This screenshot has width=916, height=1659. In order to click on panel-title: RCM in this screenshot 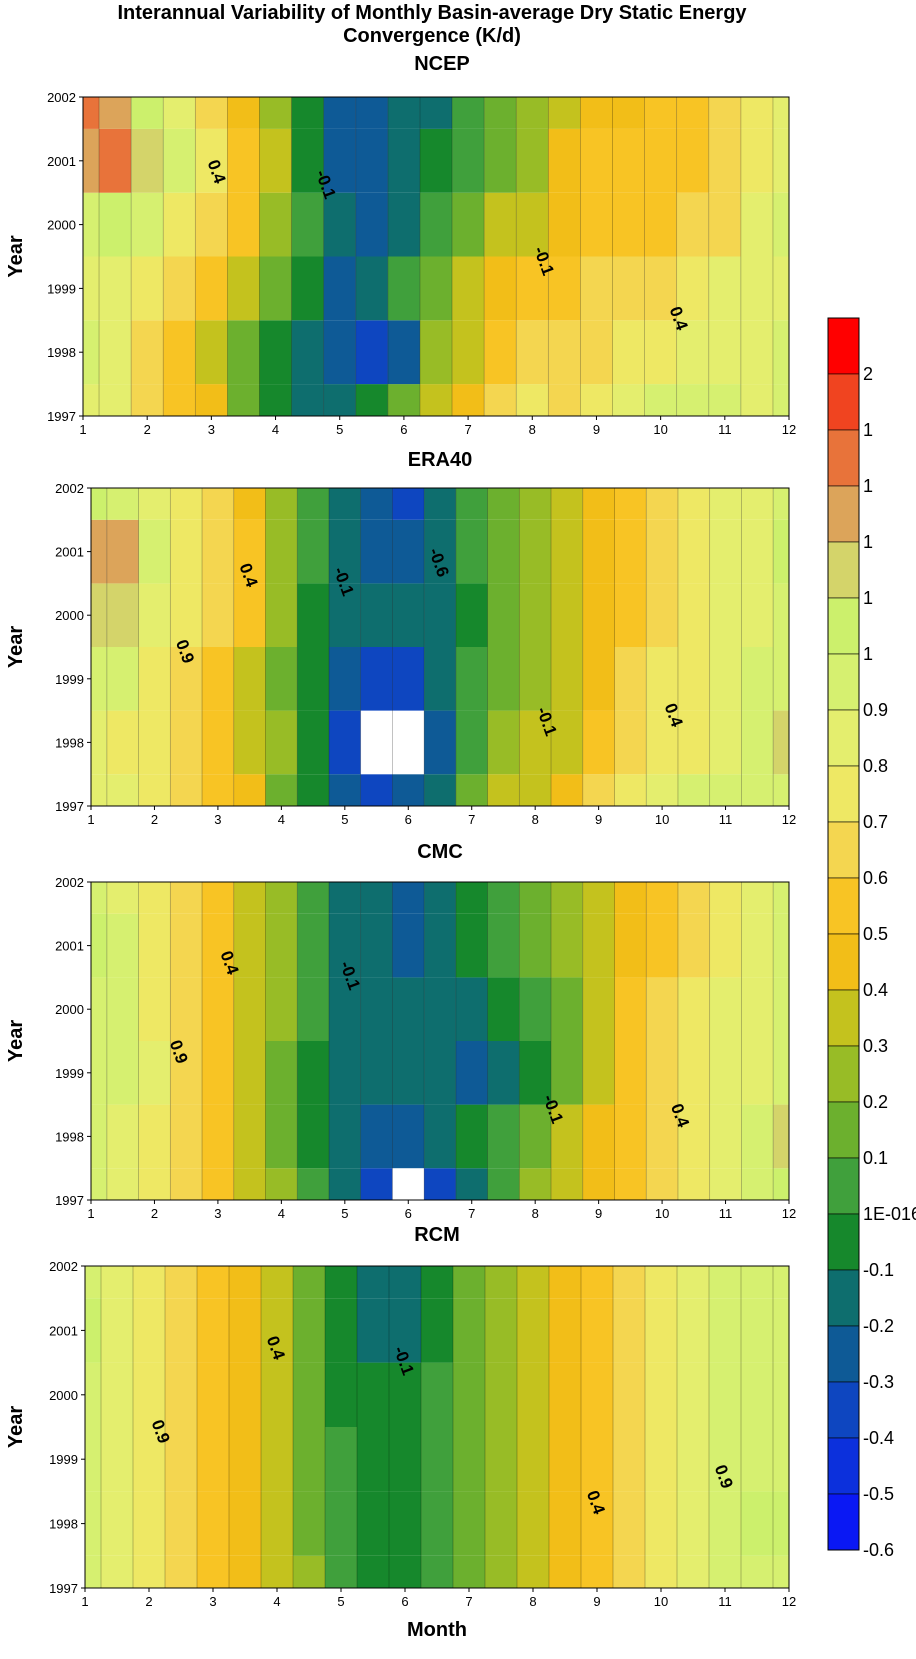, I will do `click(437, 1235)`.